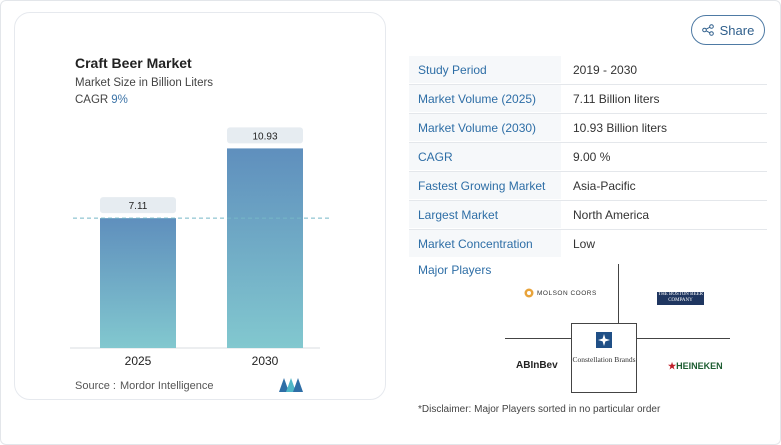  I want to click on info-row-volume-2030: Market Volume (2030) 10.93 Billion liters, so click(588, 128).